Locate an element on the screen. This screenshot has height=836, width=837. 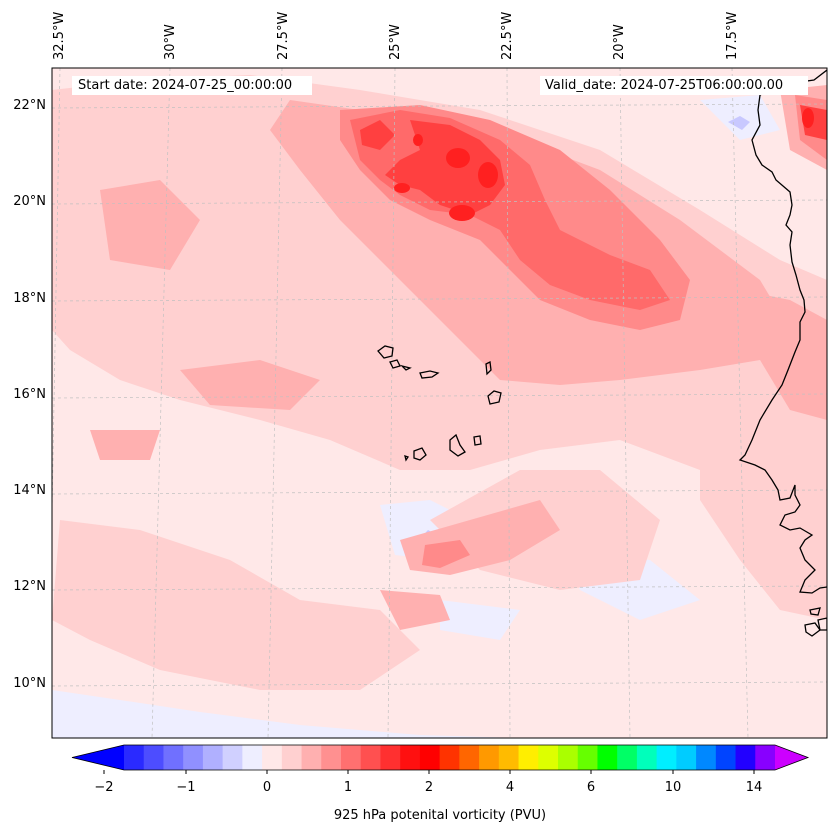
lon-label-25w: 25°W is located at coordinates (395, 42).